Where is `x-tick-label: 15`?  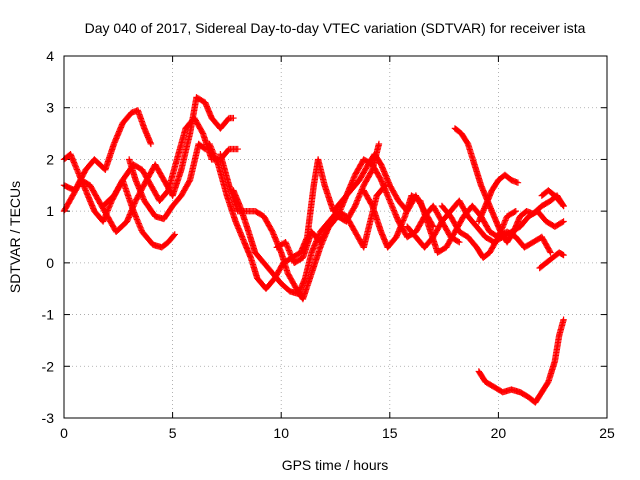
x-tick-label: 15 is located at coordinates (390, 433).